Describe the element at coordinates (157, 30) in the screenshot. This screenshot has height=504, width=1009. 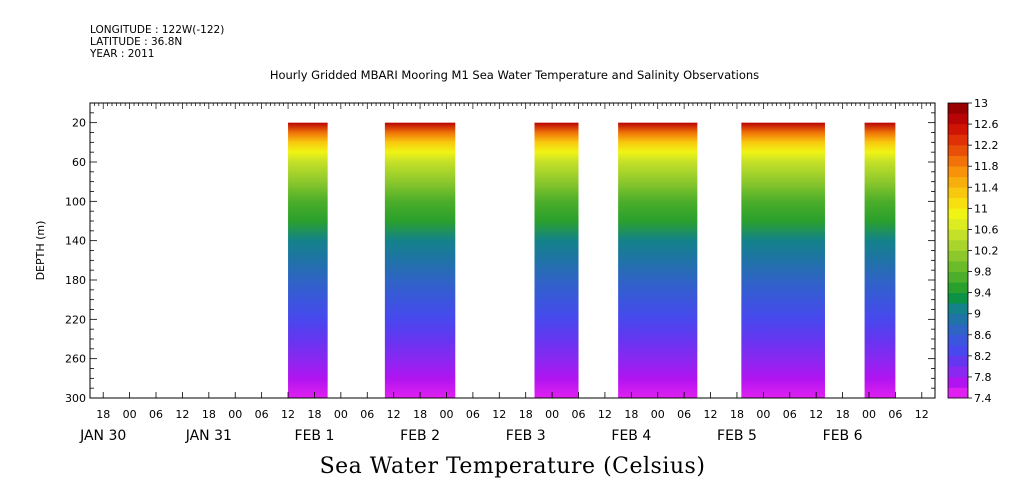
I see `longitude-label: LONGITUDE : 122W(-122)` at that location.